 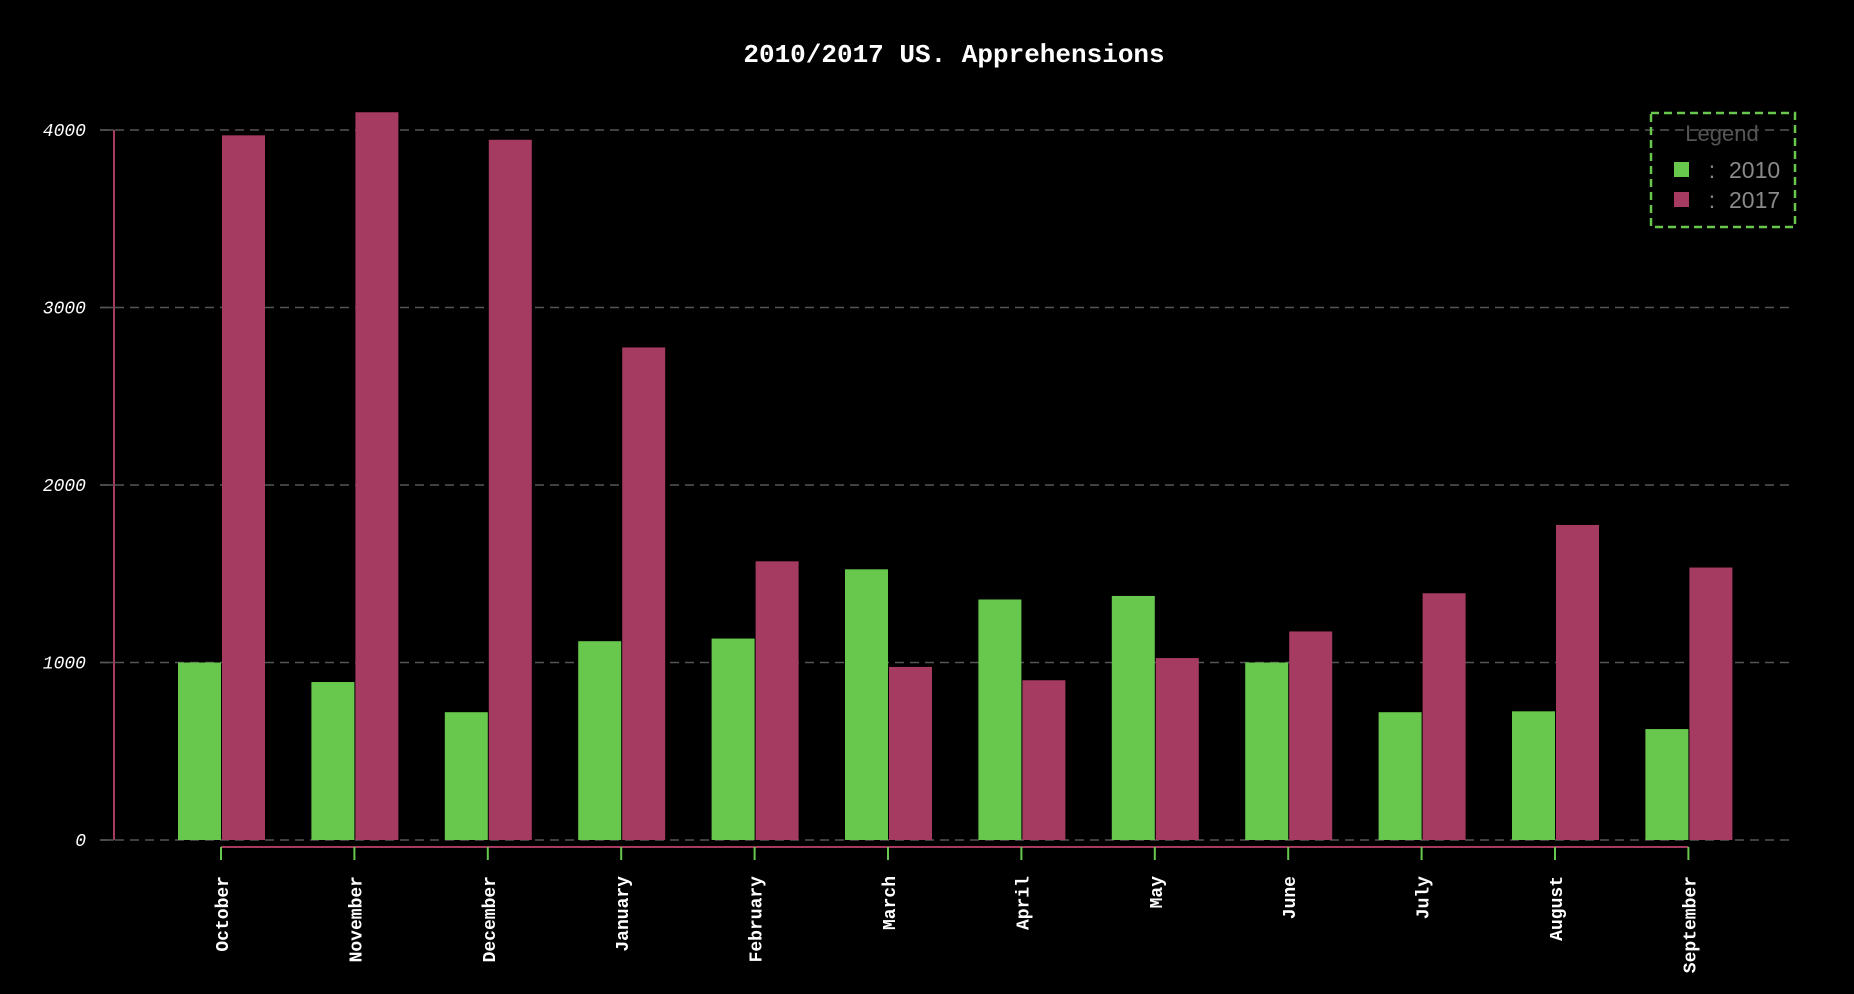 I want to click on legend-frame, so click(x=1723, y=170).